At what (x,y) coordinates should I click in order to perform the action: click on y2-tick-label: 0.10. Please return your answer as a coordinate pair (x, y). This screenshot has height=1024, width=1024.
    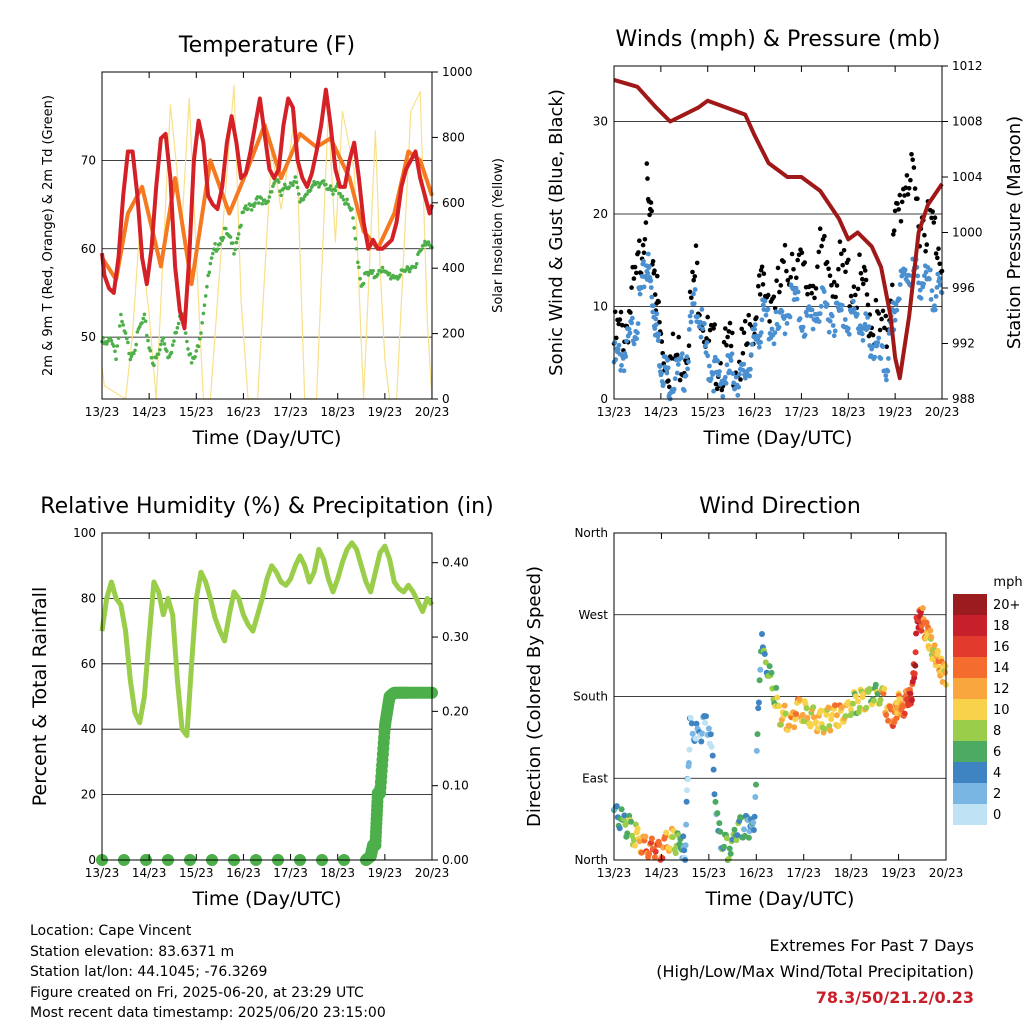
    Looking at the image, I should click on (455, 786).